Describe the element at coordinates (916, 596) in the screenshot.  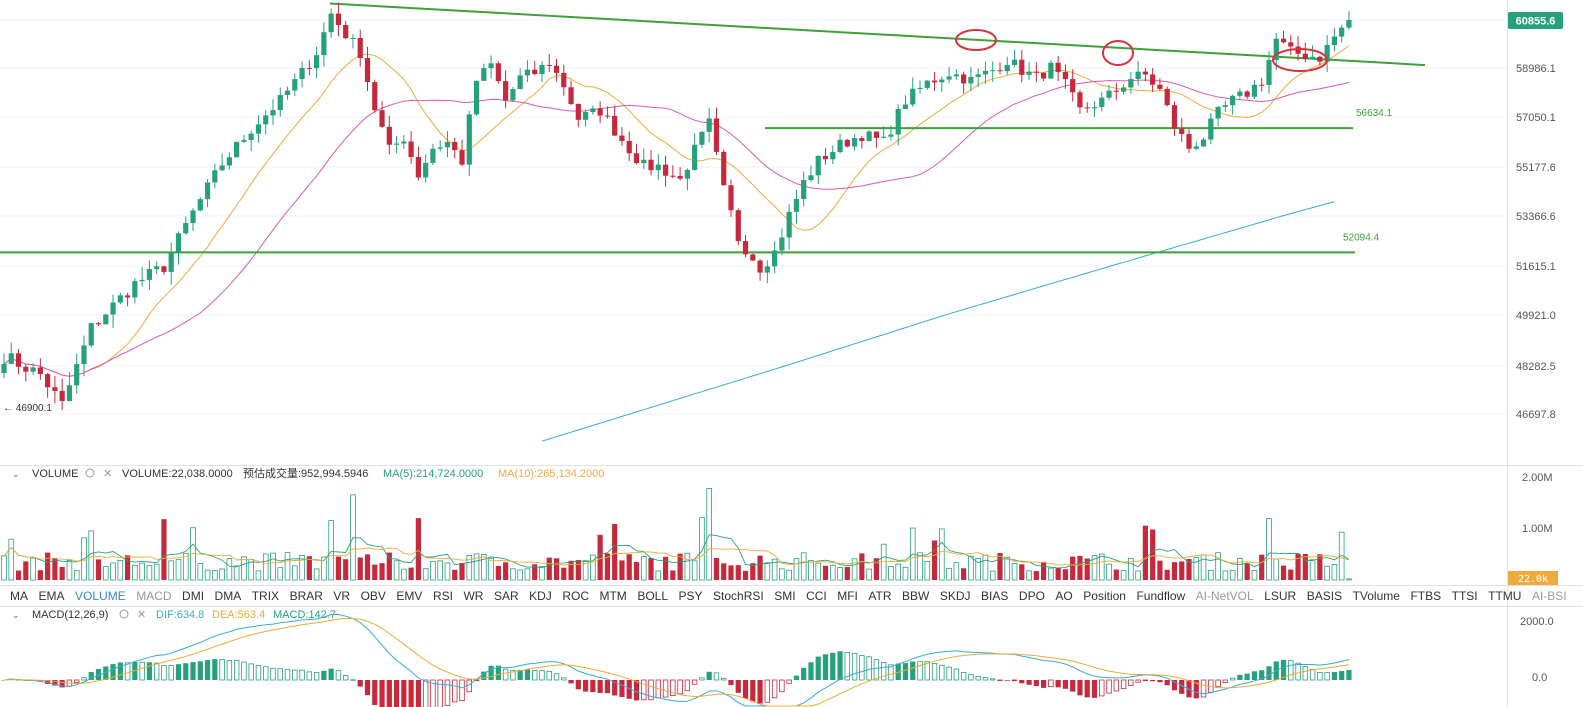
I see `indicator-tab-bbw: BBW` at that location.